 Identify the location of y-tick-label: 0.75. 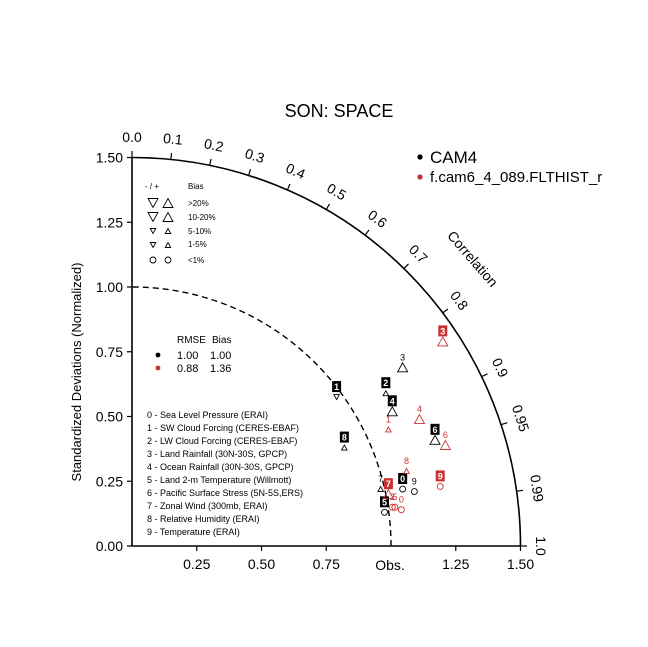
(109, 352).